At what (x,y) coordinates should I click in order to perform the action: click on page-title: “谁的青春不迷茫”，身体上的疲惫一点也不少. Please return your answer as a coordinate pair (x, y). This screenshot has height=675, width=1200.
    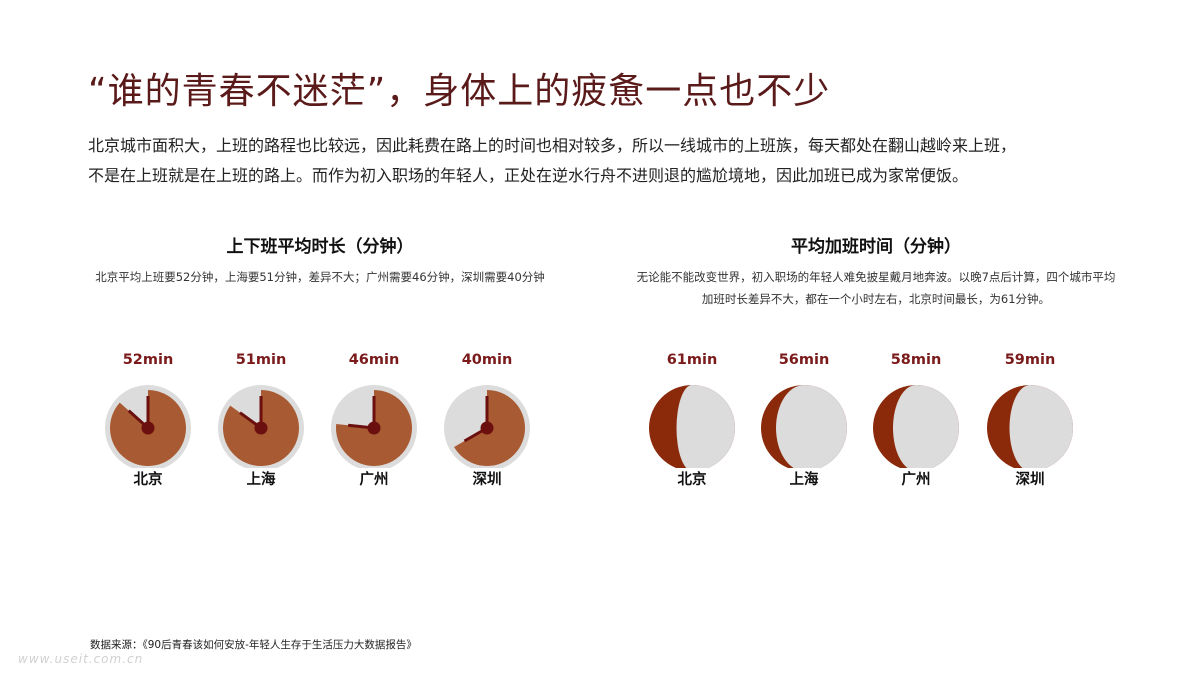
    Looking at the image, I should click on (459, 91).